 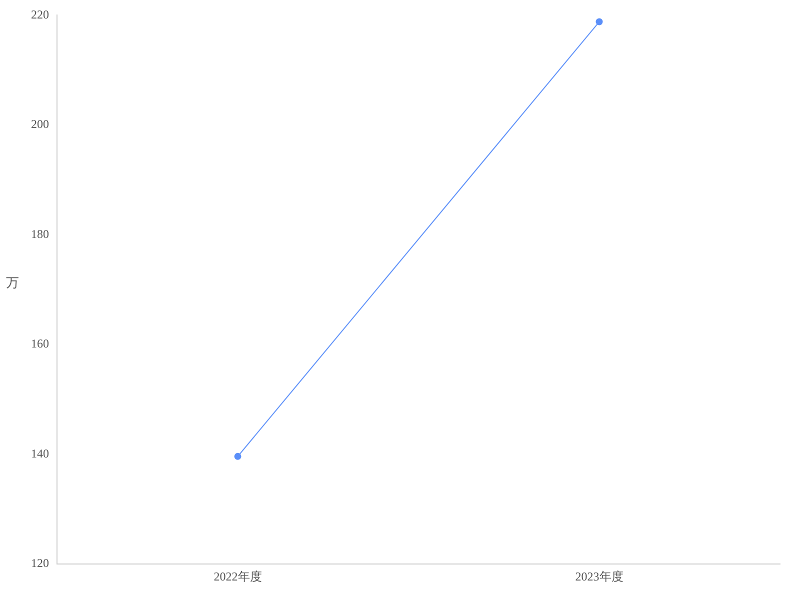 I want to click on y-tick-label: 220, so click(x=40, y=14).